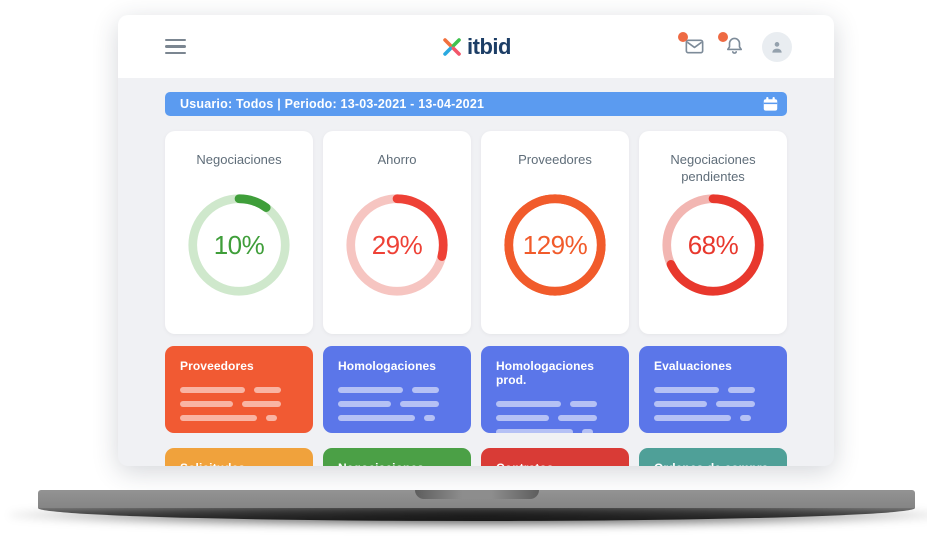 Image resolution: width=927 pixels, height=541 pixels. What do you see at coordinates (489, 46) in the screenshot?
I see `logo-text: itbid` at bounding box center [489, 46].